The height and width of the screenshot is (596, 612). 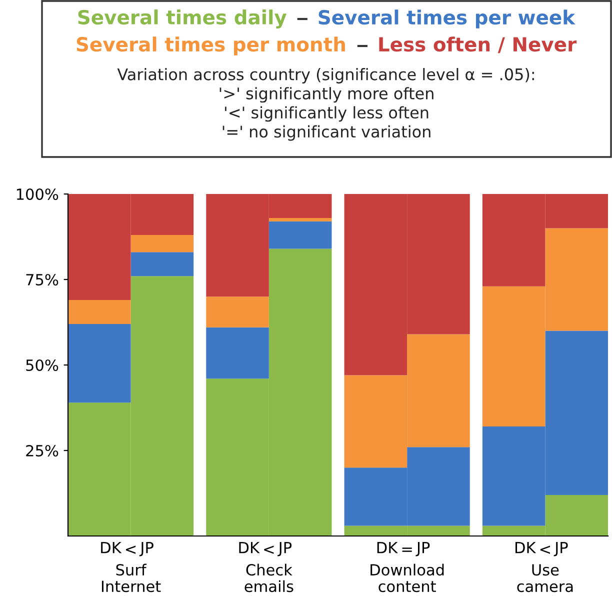 What do you see at coordinates (42, 280) in the screenshot?
I see `y-tick-label: 75%` at bounding box center [42, 280].